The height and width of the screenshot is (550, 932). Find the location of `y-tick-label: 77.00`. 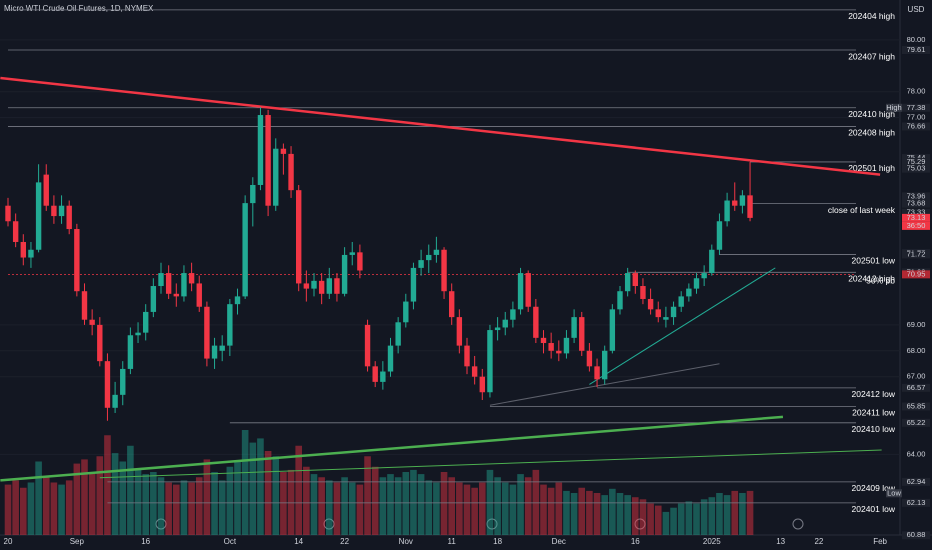

y-tick-label: 77.00 is located at coordinates (916, 117).